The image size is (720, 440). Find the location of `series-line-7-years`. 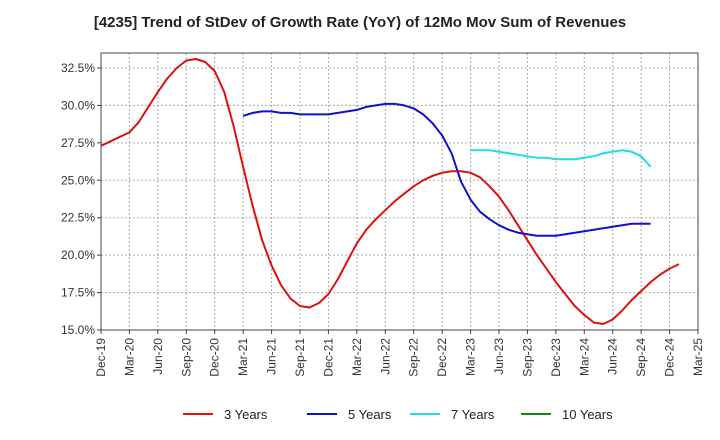

series-line-7-years is located at coordinates (561, 158).